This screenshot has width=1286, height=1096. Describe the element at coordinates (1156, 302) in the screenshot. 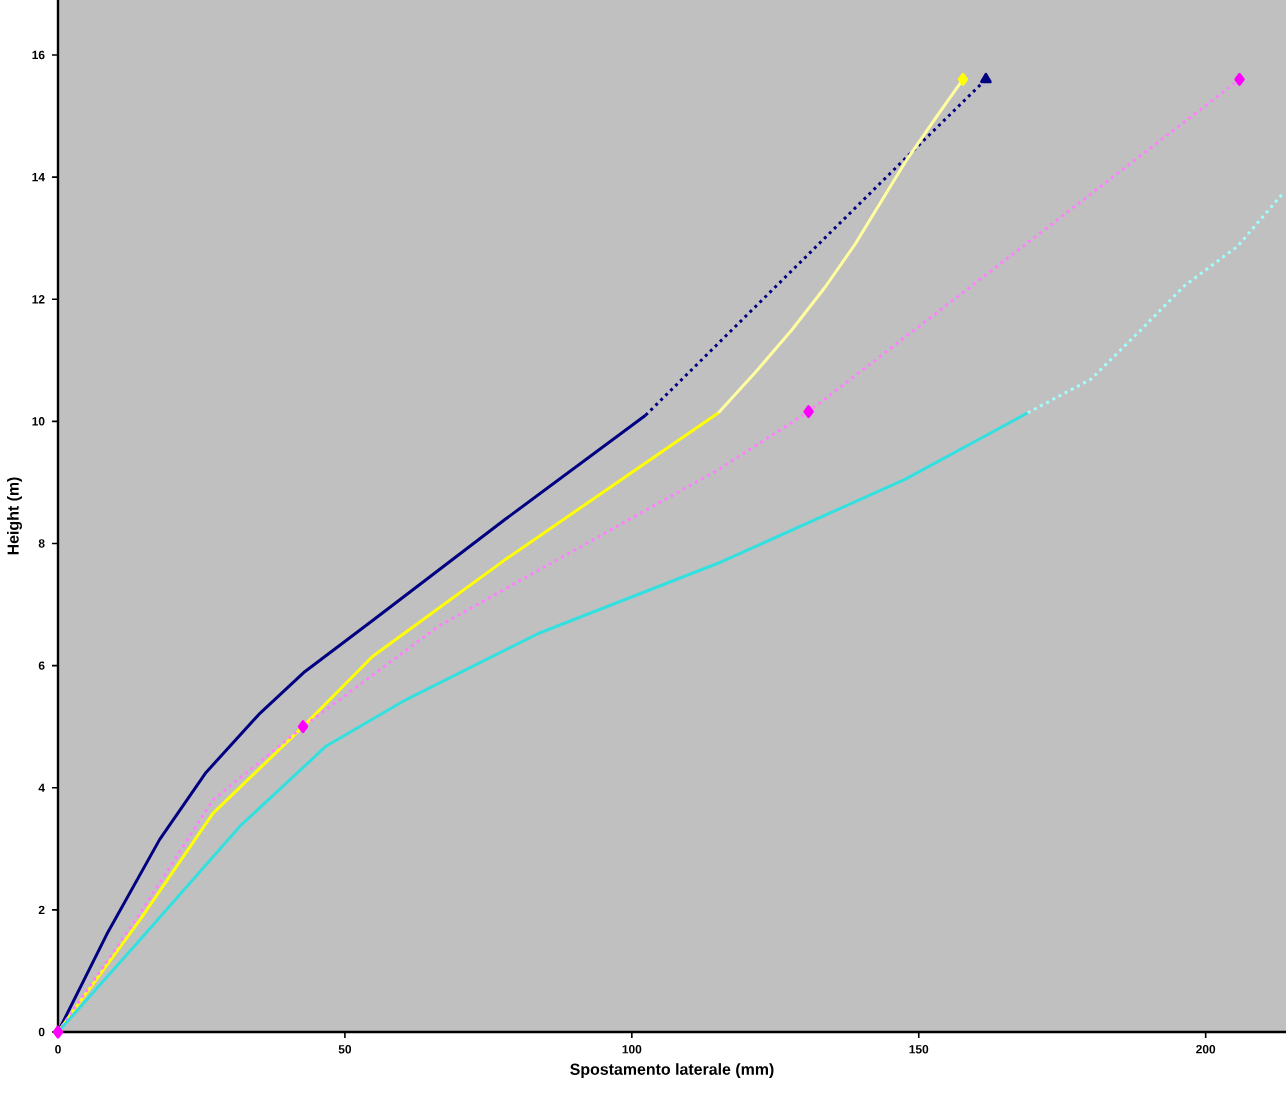

I see `line-series` at that location.